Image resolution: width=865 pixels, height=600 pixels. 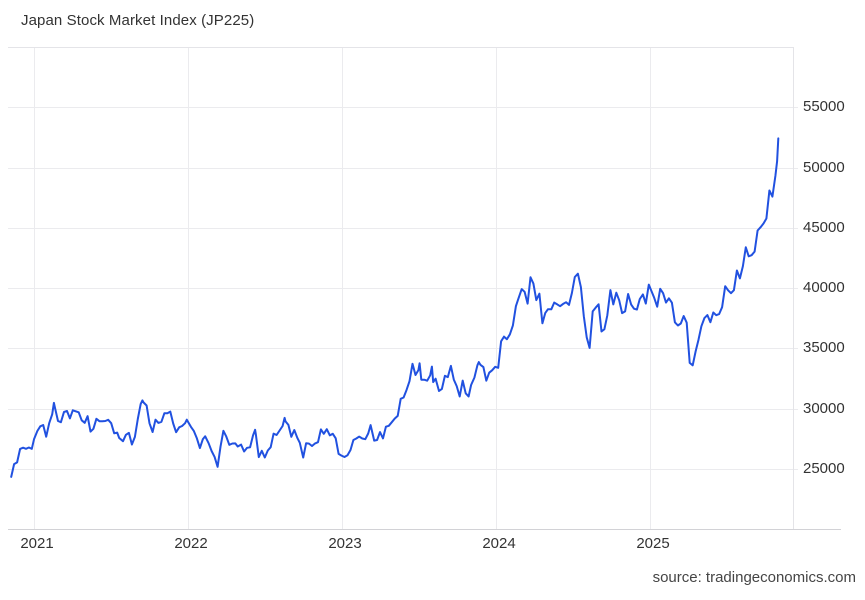 What do you see at coordinates (824, 348) in the screenshot?
I see `y-axis-label: 35000` at bounding box center [824, 348].